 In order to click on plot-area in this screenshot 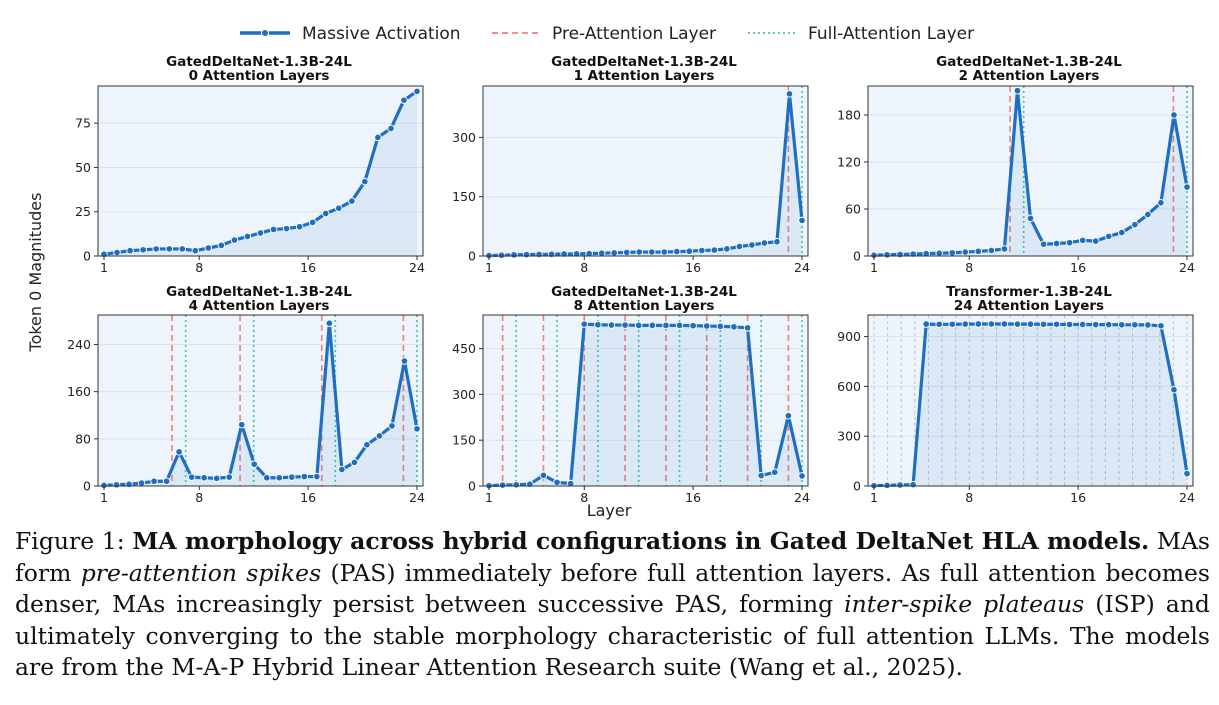, I will do `click(645, 171)`.